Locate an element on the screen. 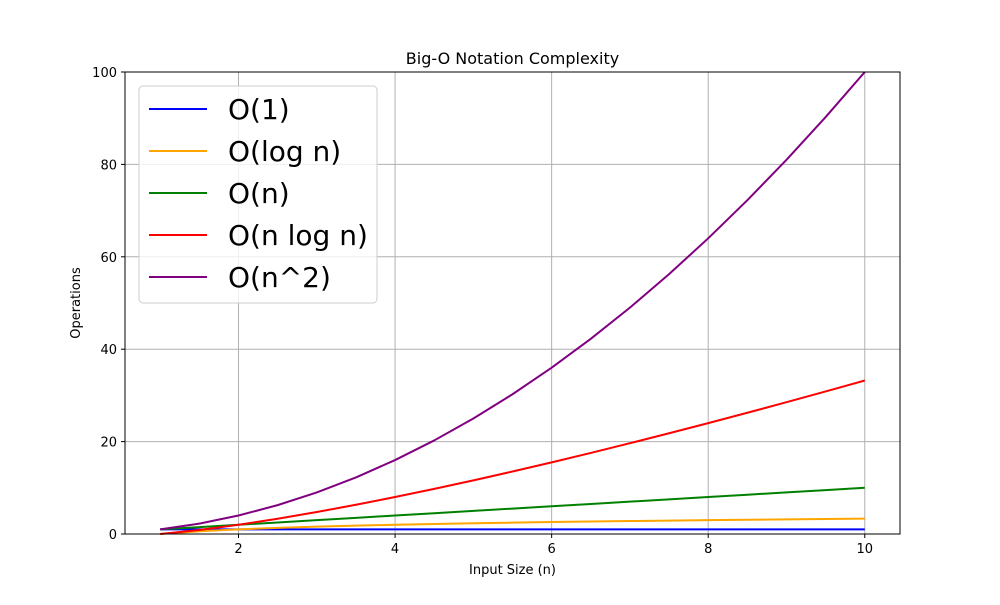  y-tick-label: 100 is located at coordinates (104, 73).